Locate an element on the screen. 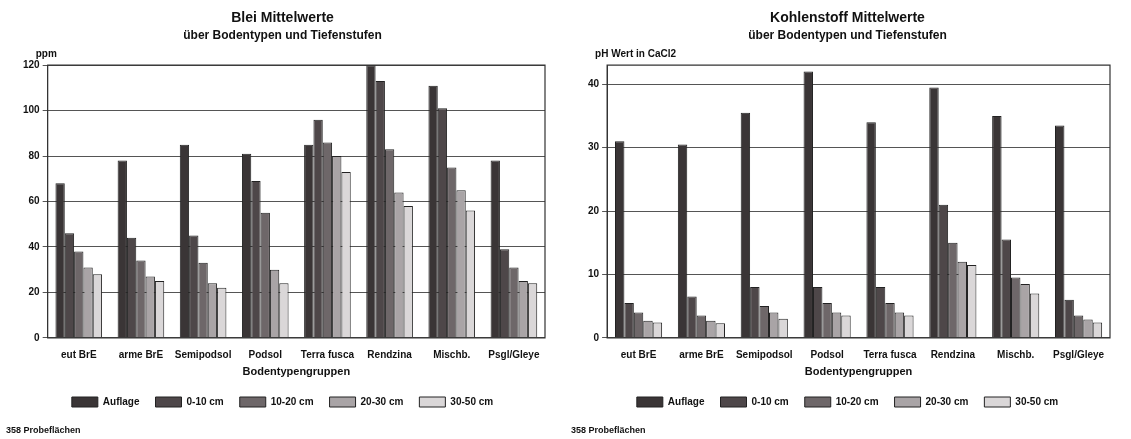  y-tick-label: 80 is located at coordinates (34, 155).